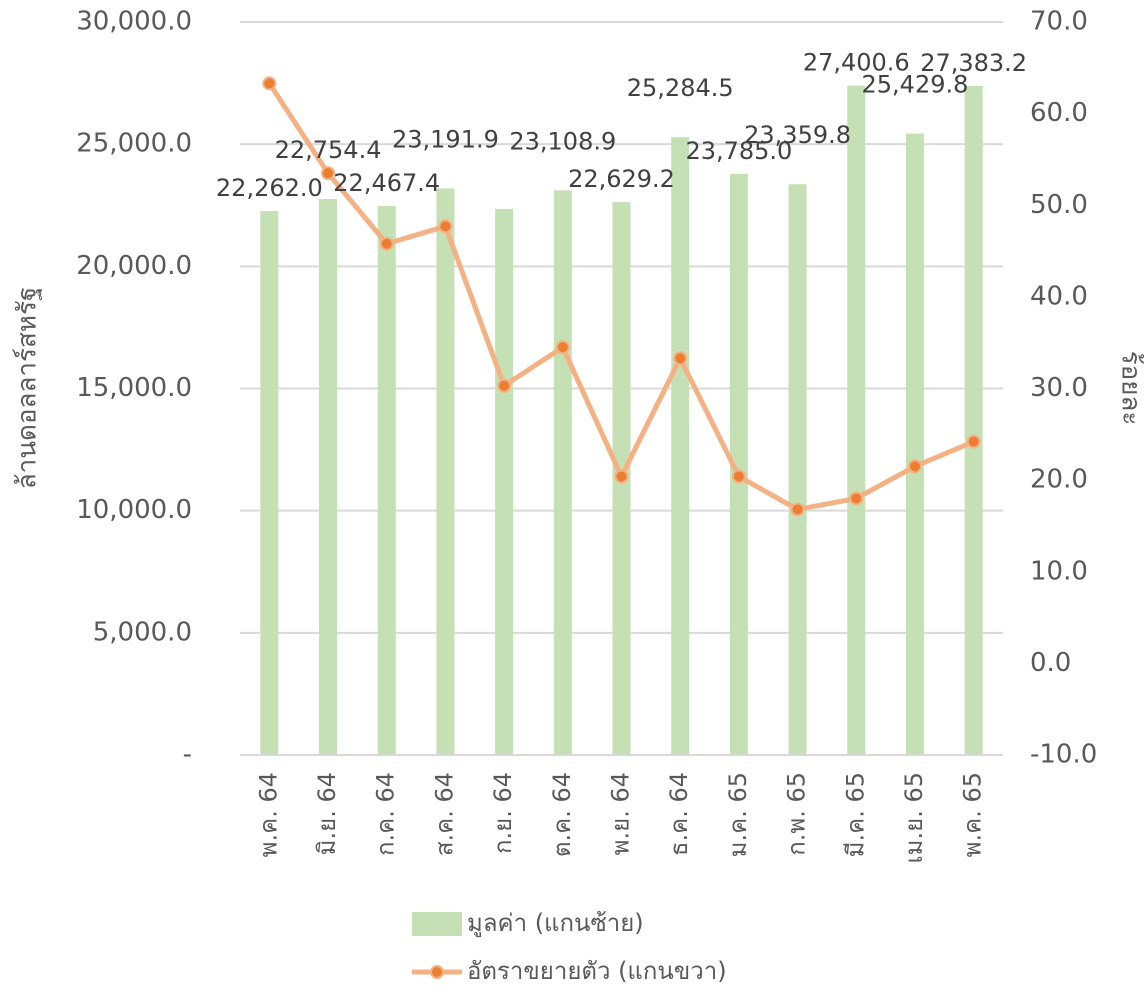 This screenshot has height=988, width=1148. I want to click on data-label: 22,467.4, so click(386, 183).